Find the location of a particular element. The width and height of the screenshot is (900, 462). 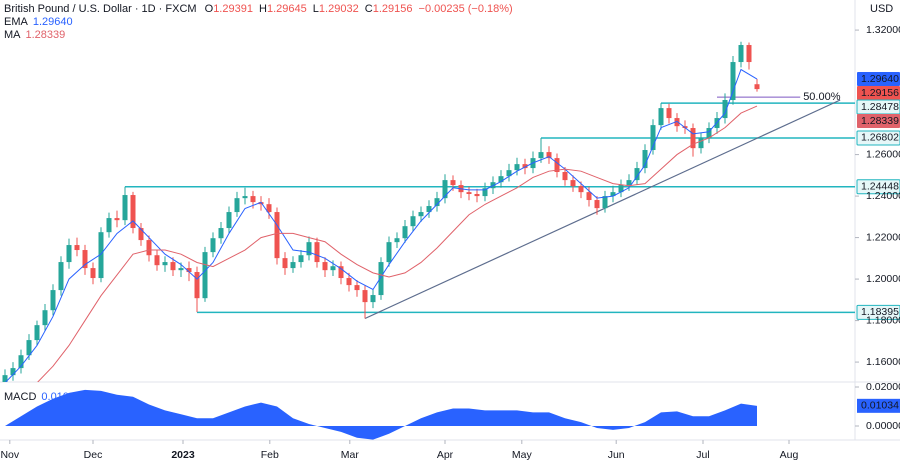

macd-badge is located at coordinates (878, 405).